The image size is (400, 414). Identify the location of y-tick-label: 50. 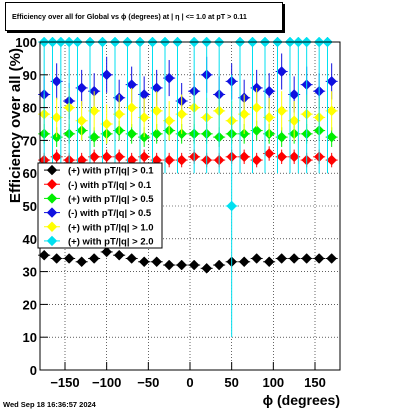
(30, 206).